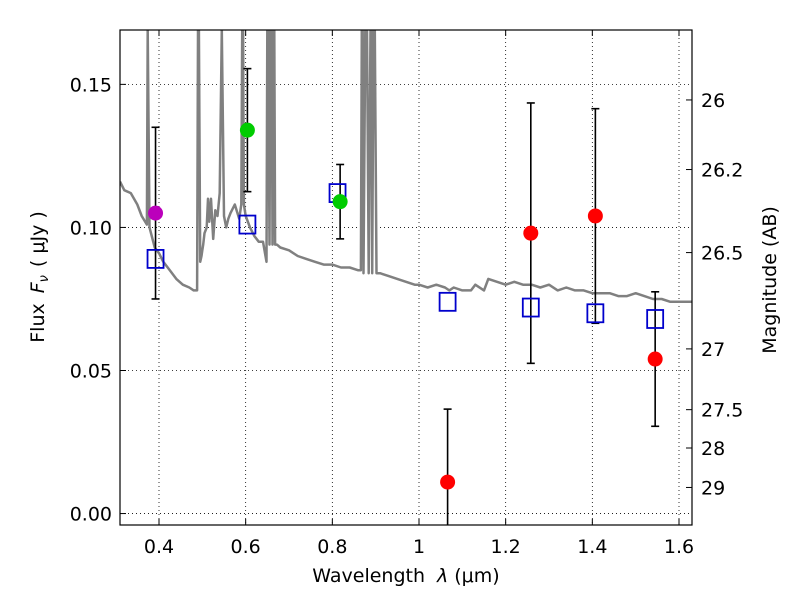  Describe the element at coordinates (476, 576) in the screenshot. I see `x-axis-label-unit: (μm)` at that location.